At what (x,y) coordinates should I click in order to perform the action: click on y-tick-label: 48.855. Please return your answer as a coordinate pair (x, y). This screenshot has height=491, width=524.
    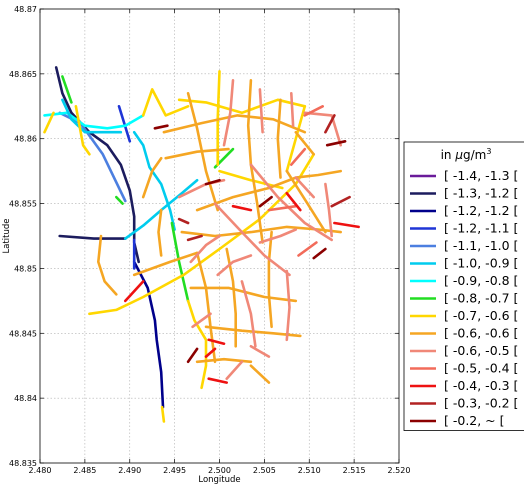
    Looking at the image, I should click on (23, 204).